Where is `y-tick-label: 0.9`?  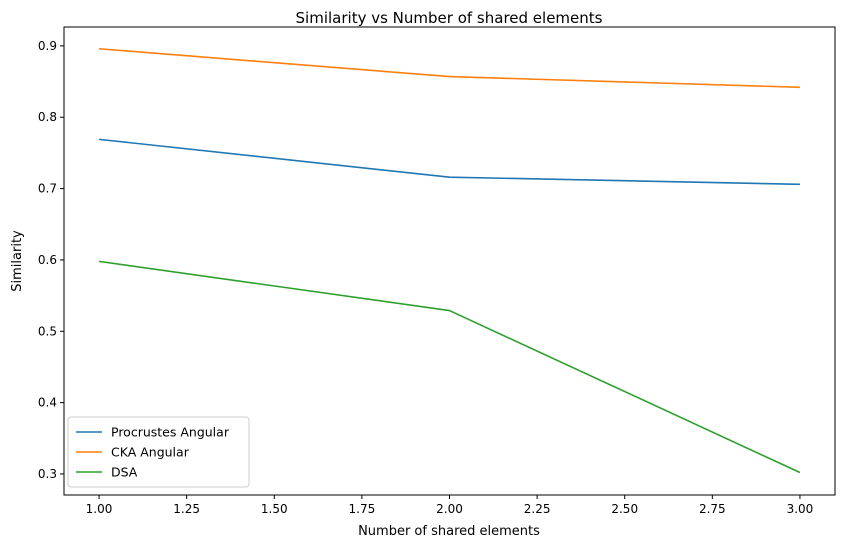
y-tick-label: 0.9 is located at coordinates (47, 46).